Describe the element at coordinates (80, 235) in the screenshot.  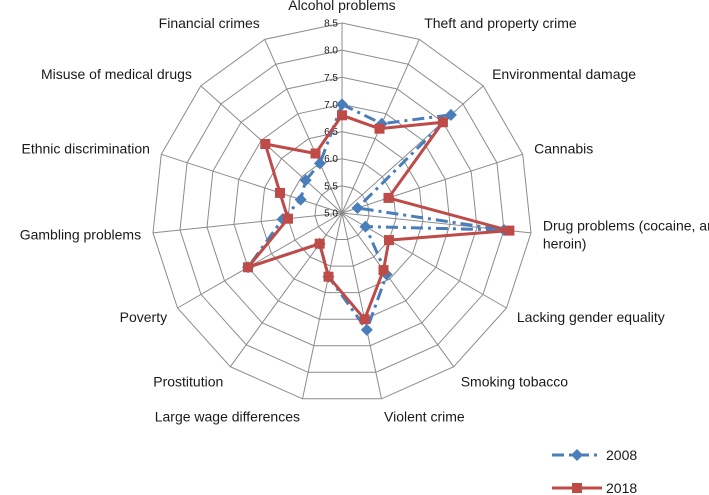
I see `category-label: Gambling problems` at that location.